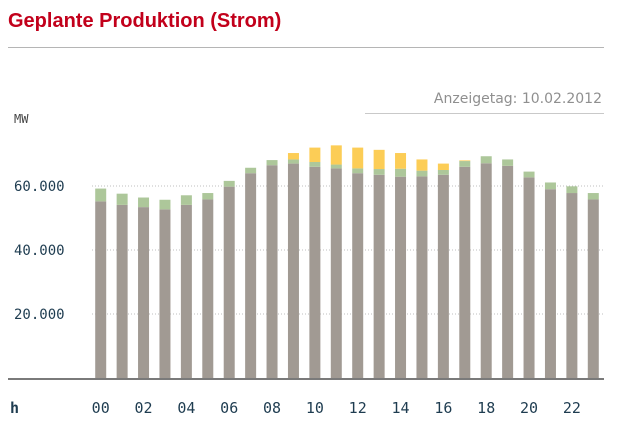 This screenshot has width=644, height=443. I want to click on y-tick-label: 60.000, so click(39, 187).